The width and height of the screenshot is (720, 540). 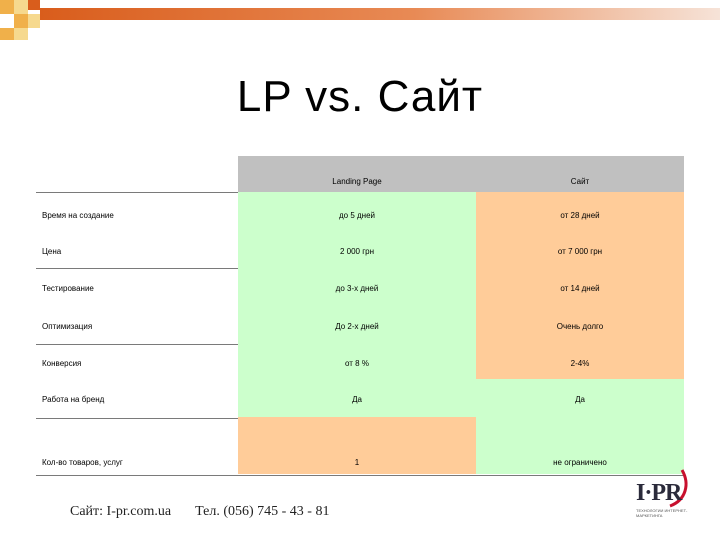 I want to click on row-label: Время на создание, so click(x=78, y=215).